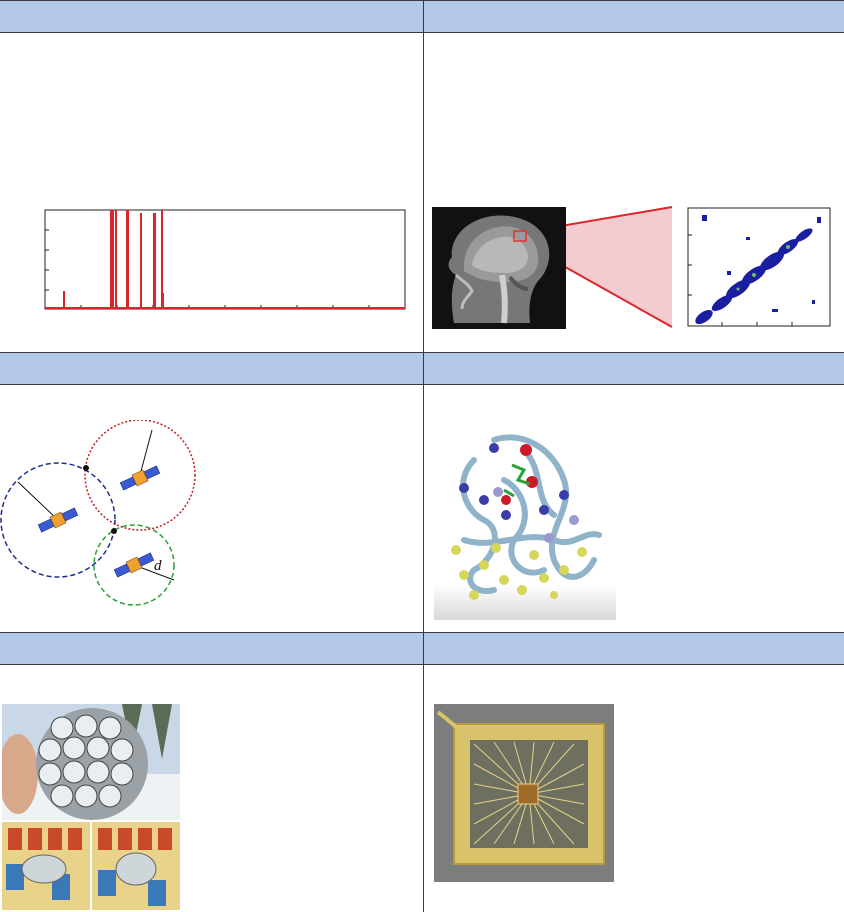 This screenshot has width=844, height=912. I want to click on header-row-2-left, so click(211, 368).